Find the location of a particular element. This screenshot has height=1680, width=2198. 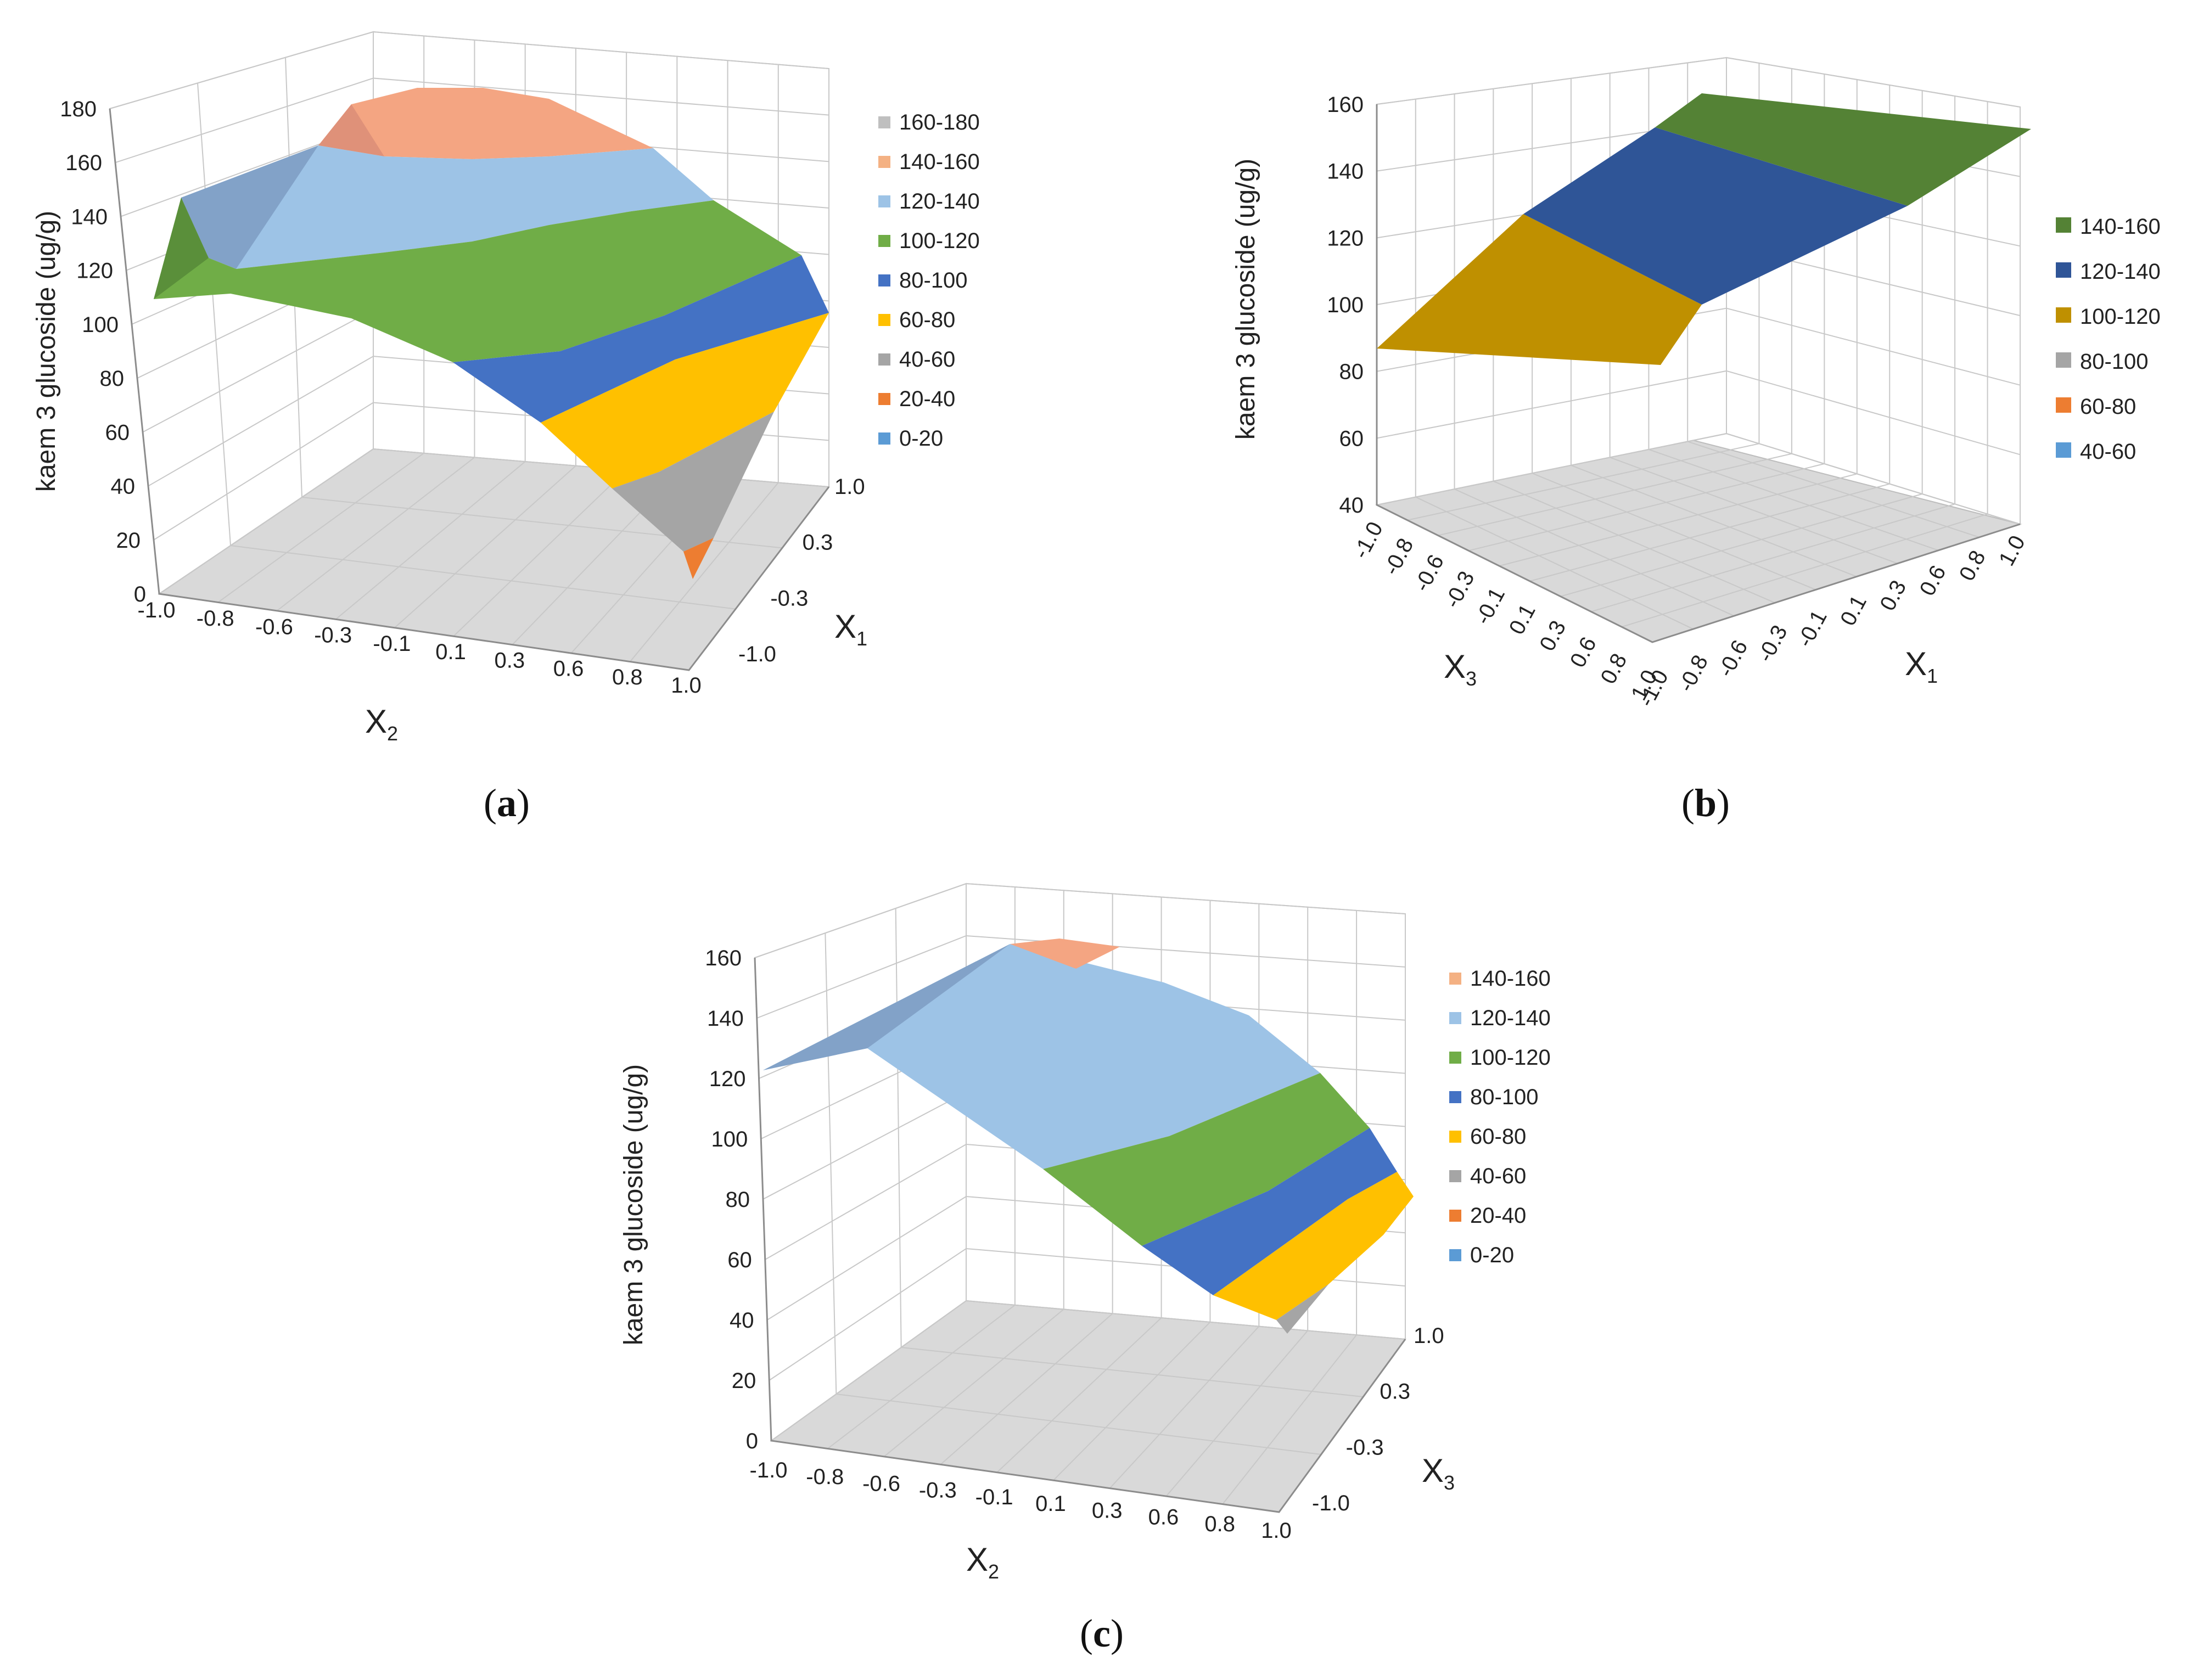

chart-a-y-axis-label: X1 is located at coordinates (850, 629).